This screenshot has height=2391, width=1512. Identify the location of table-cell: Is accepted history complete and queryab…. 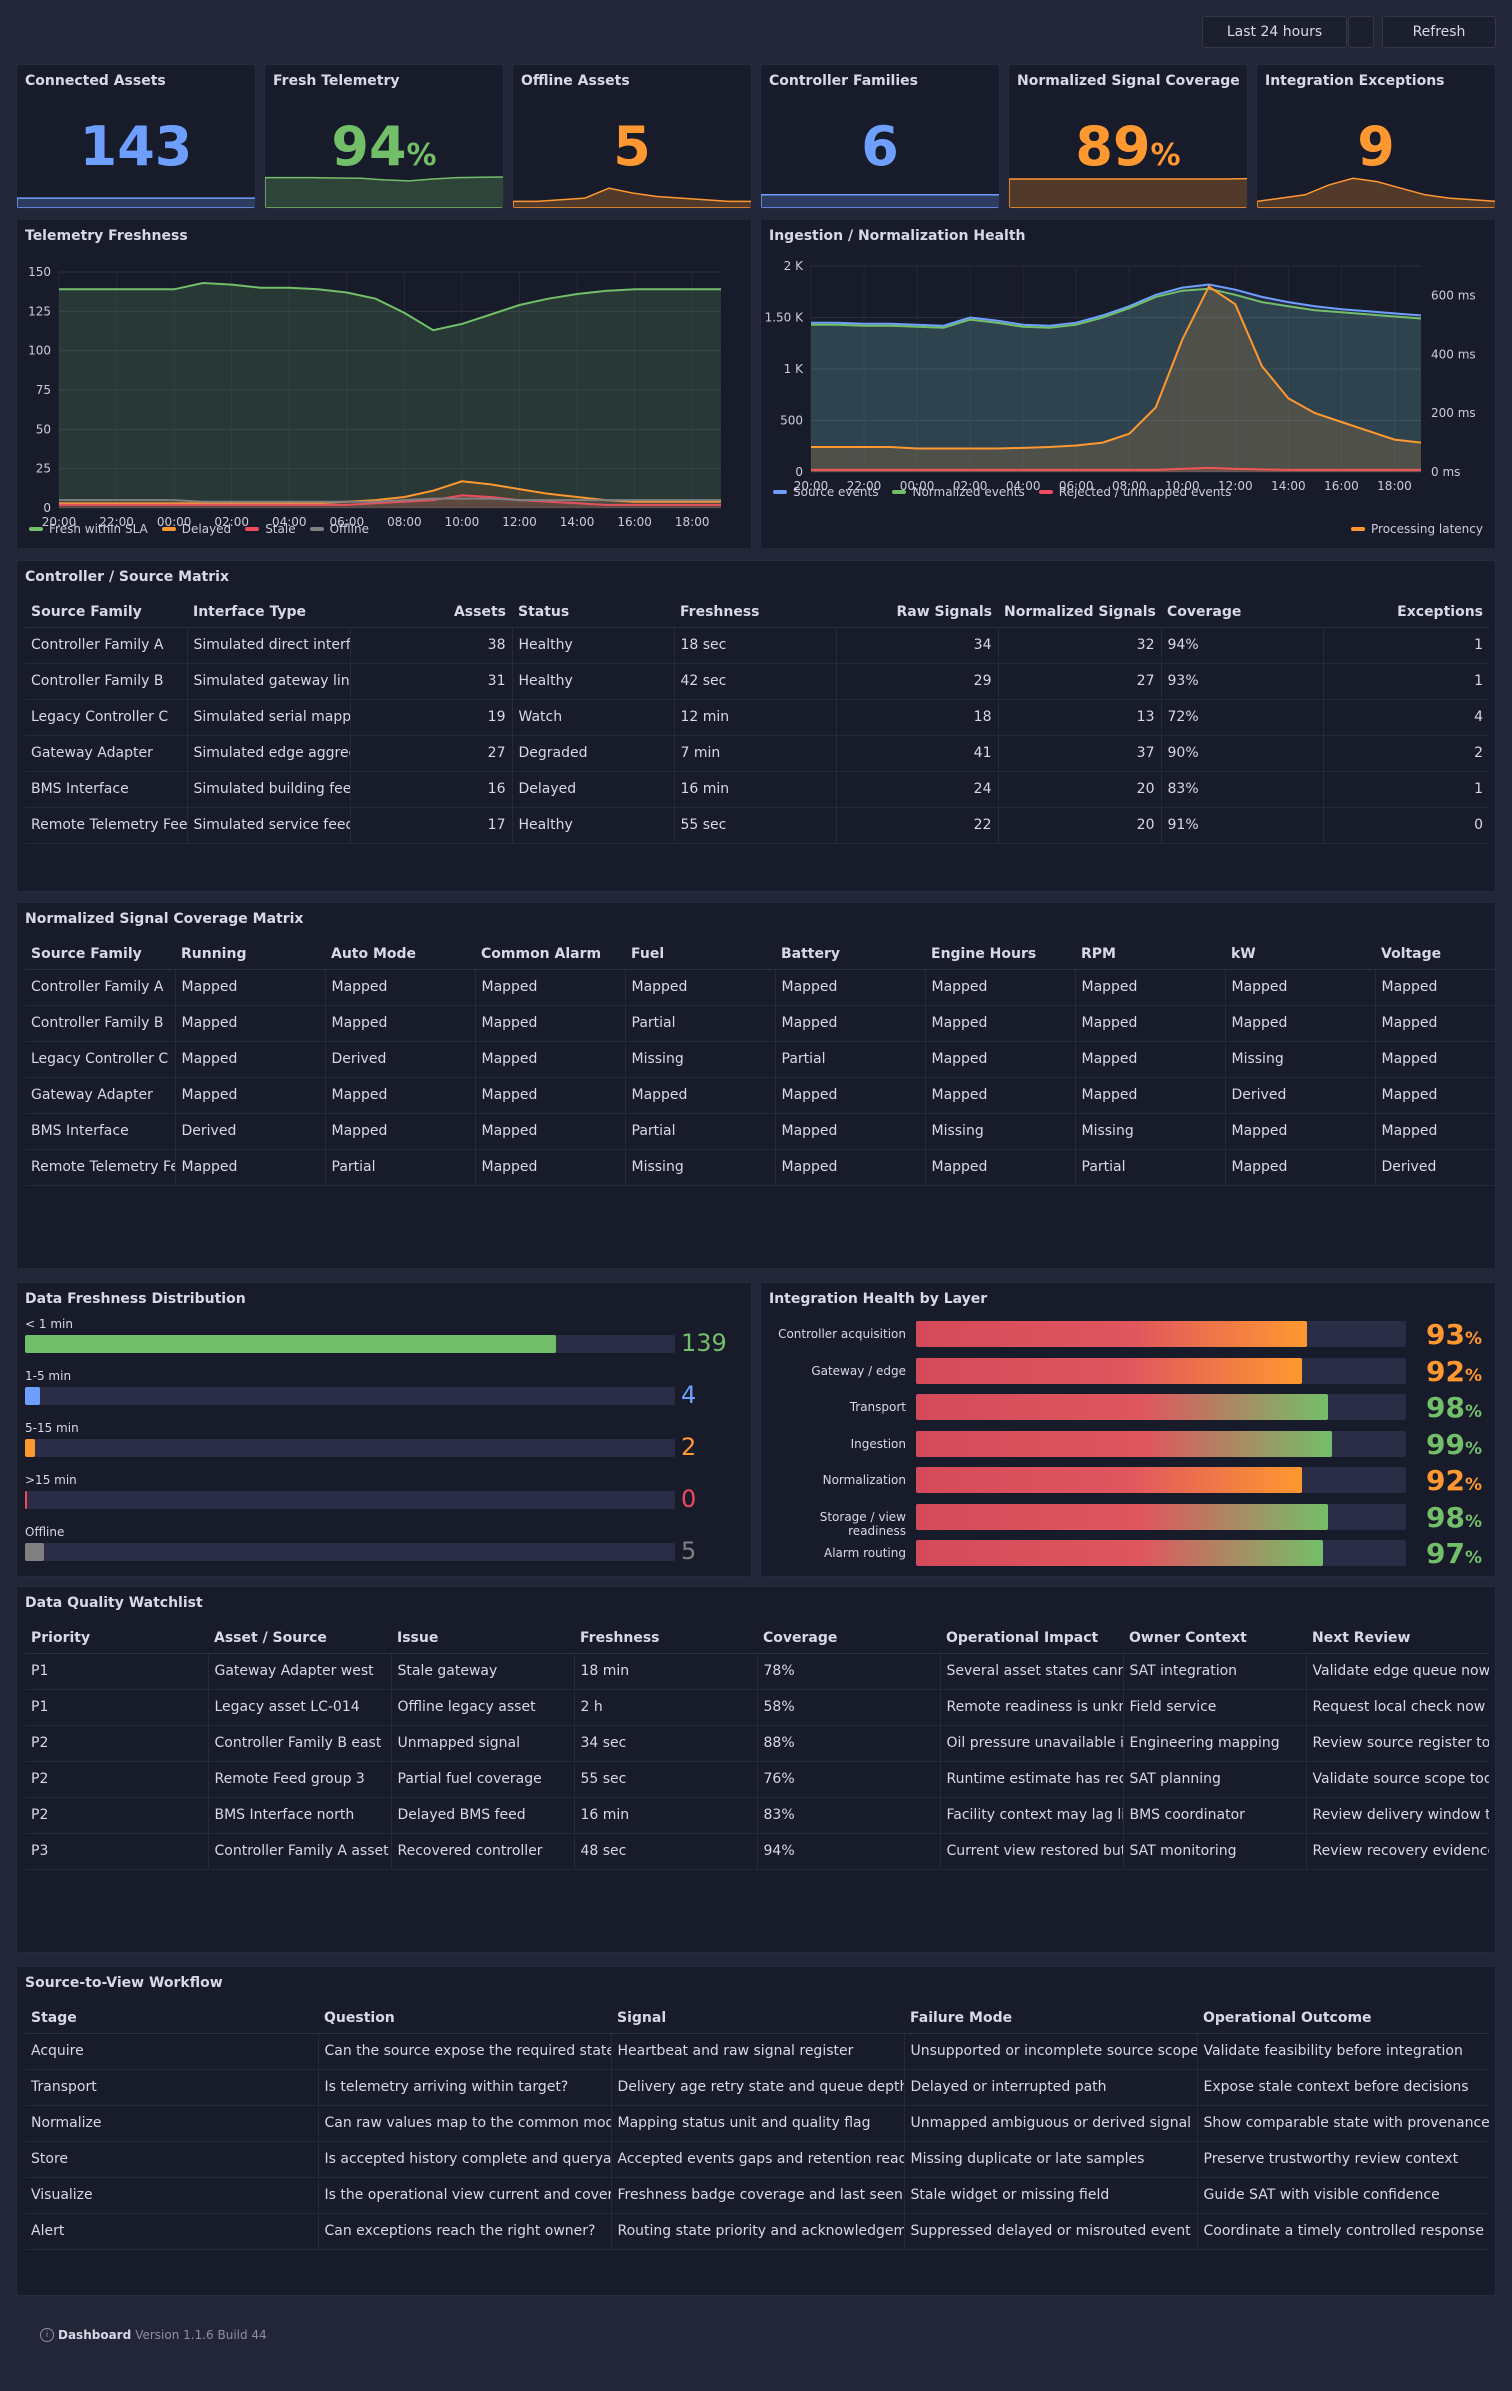
(465, 2159).